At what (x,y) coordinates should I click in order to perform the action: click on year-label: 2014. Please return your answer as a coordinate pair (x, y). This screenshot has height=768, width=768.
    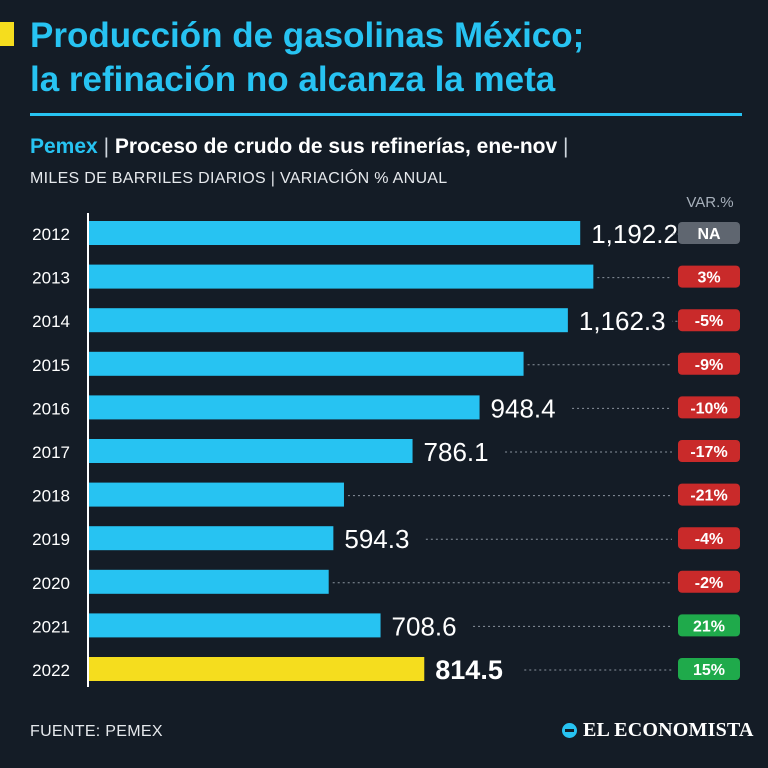
    Looking at the image, I should click on (51, 321).